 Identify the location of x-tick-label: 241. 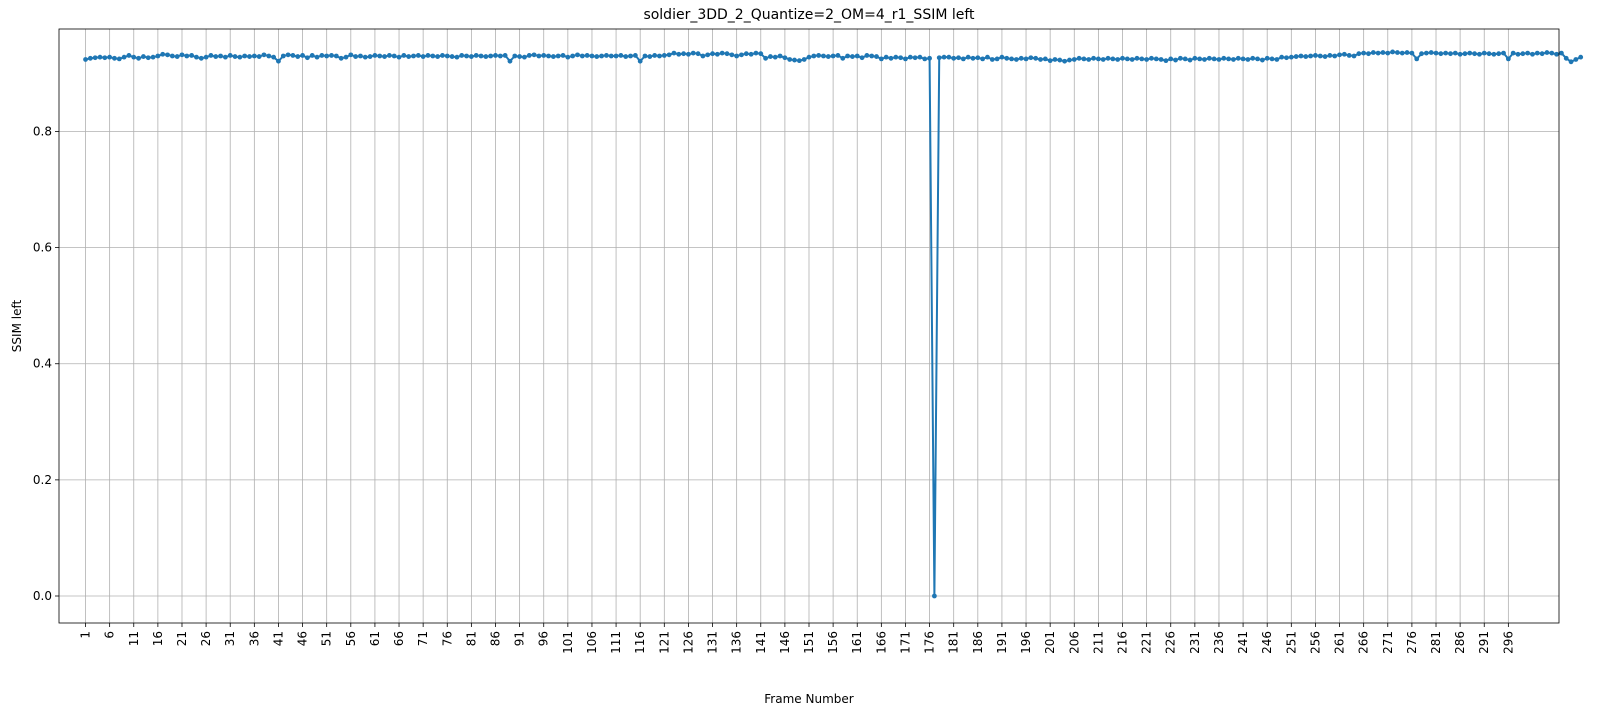
(1243, 642).